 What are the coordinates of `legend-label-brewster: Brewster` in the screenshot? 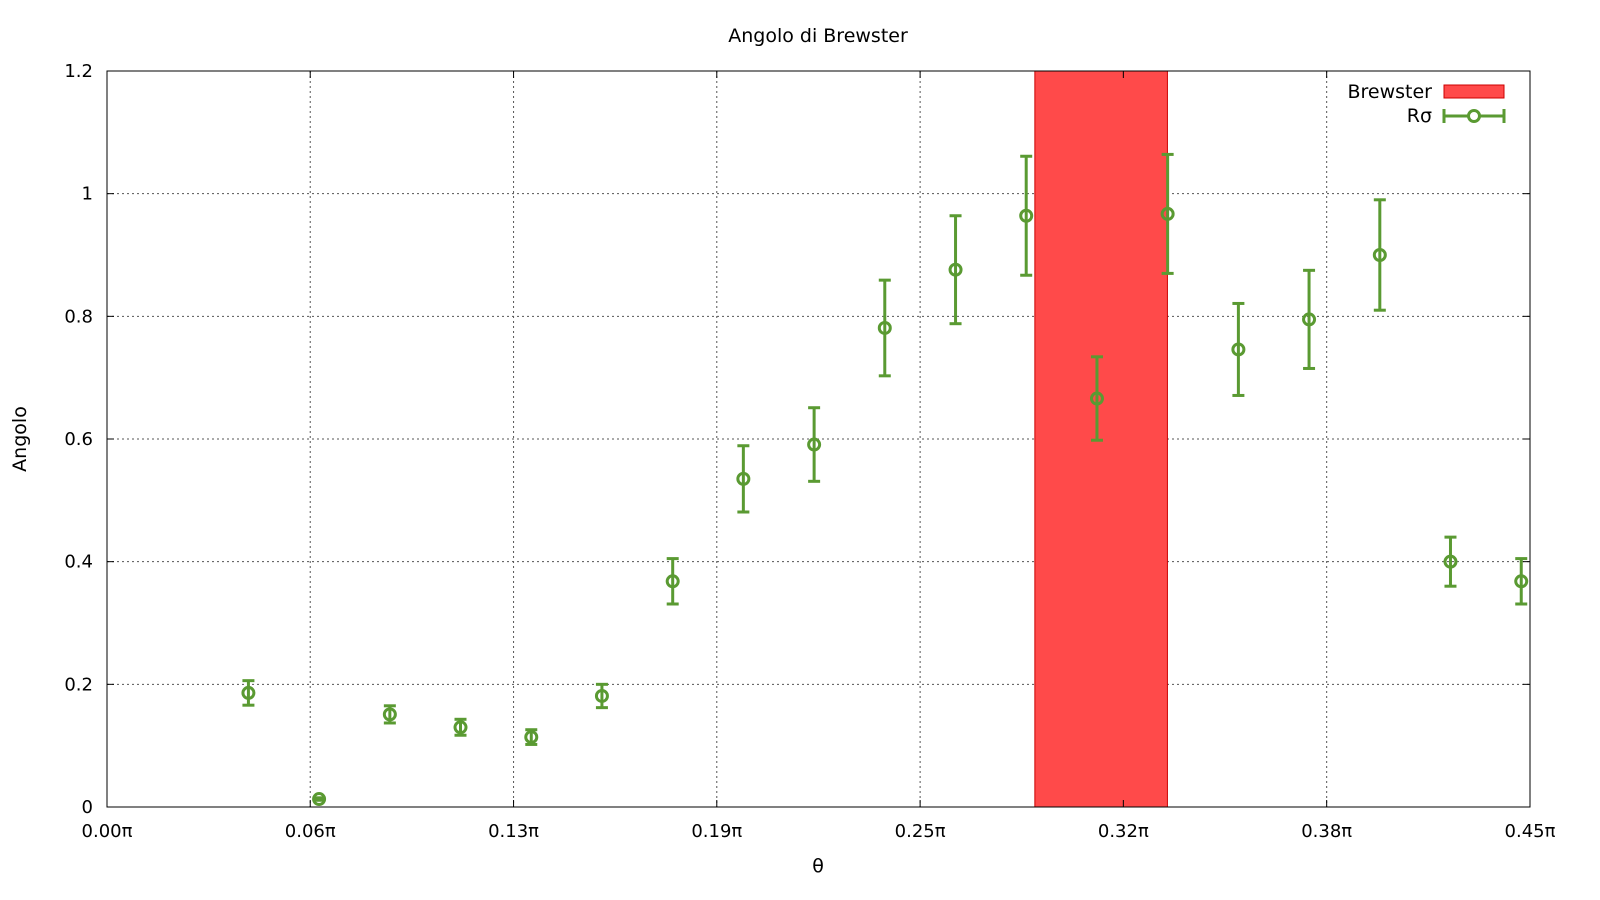 It's located at (1389, 92).